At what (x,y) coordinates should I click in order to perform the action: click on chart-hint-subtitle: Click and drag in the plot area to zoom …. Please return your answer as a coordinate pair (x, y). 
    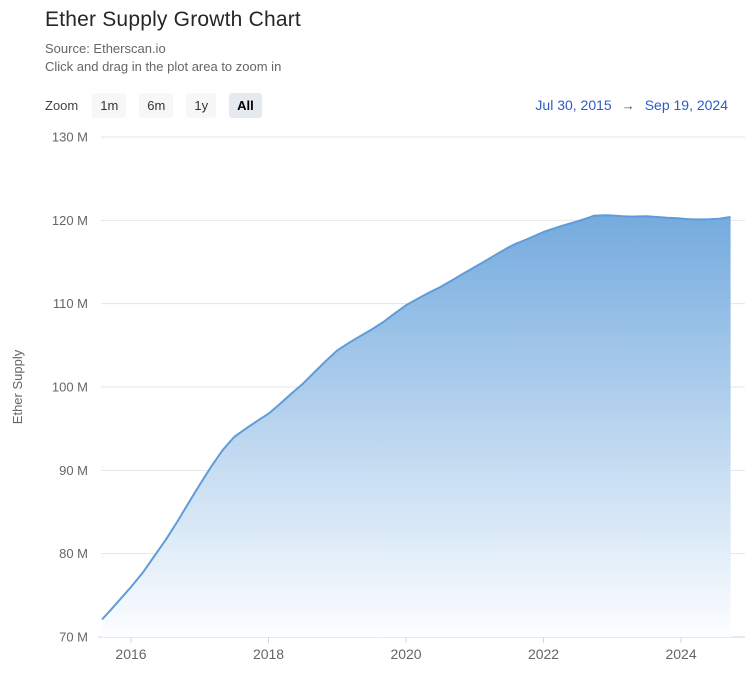
    Looking at the image, I should click on (163, 66).